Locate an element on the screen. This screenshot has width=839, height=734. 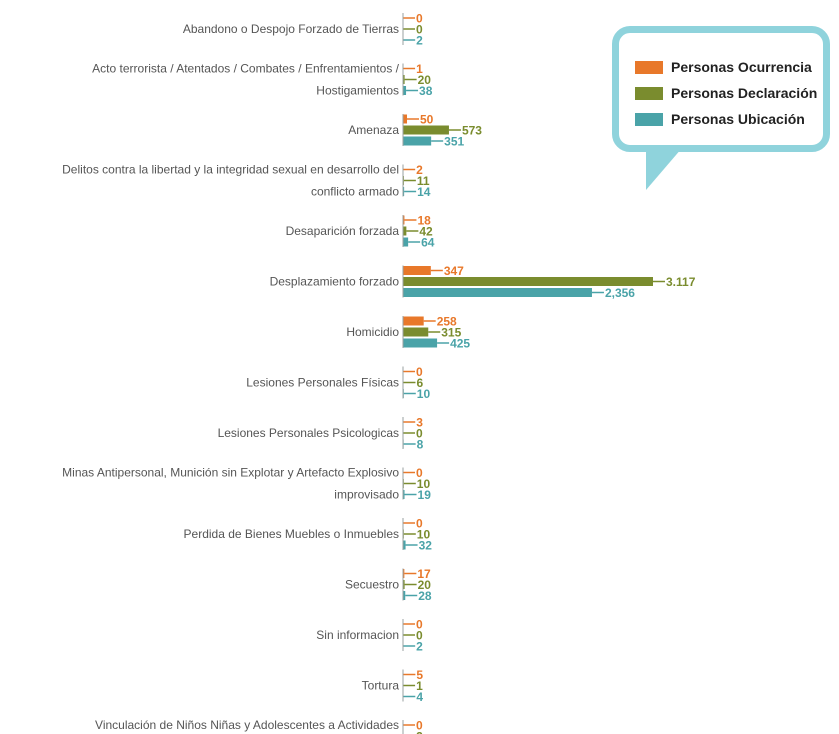
category-label: Lesiones Personales Físicas is located at coordinates (322, 383).